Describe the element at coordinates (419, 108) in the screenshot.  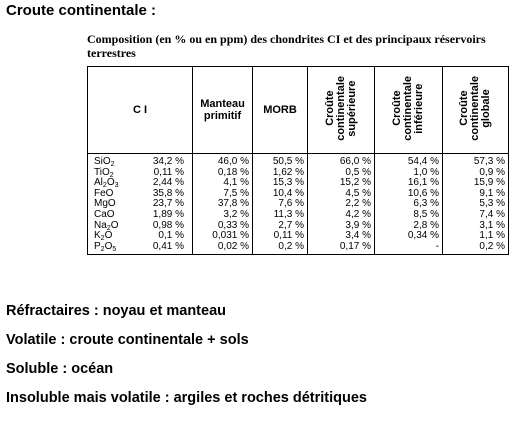
I see `header-line: inférieure` at that location.